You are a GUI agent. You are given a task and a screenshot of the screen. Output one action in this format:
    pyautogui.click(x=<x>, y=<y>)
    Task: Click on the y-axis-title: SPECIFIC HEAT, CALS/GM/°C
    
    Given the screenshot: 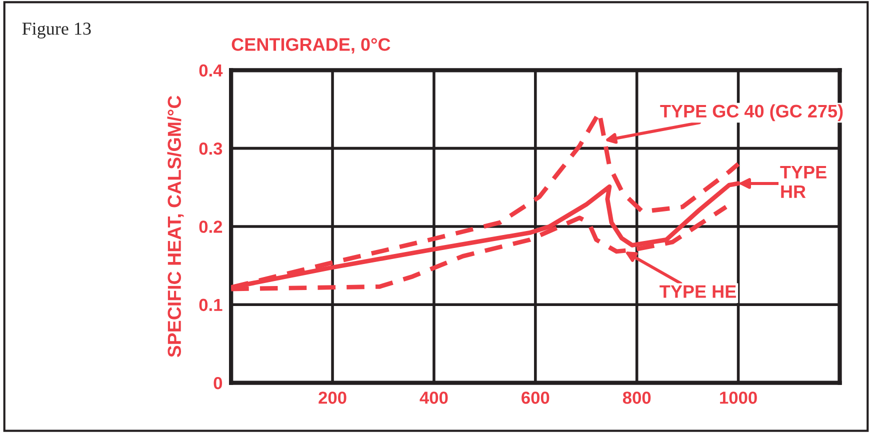 What is the action you would take?
    pyautogui.click(x=175, y=227)
    